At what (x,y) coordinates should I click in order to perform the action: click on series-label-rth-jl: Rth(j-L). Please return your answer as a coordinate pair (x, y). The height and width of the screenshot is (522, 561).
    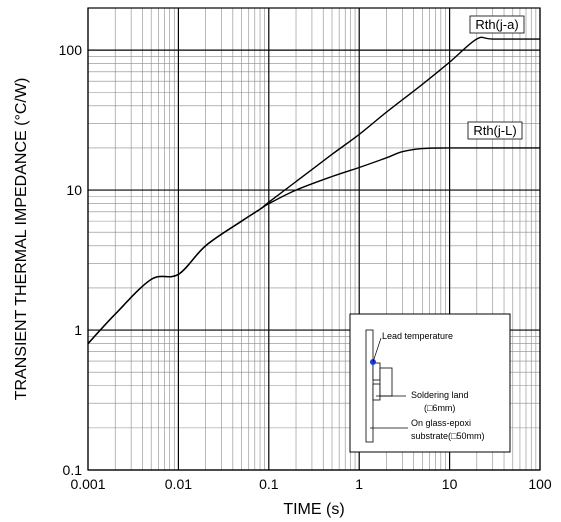
    Looking at the image, I should click on (495, 130).